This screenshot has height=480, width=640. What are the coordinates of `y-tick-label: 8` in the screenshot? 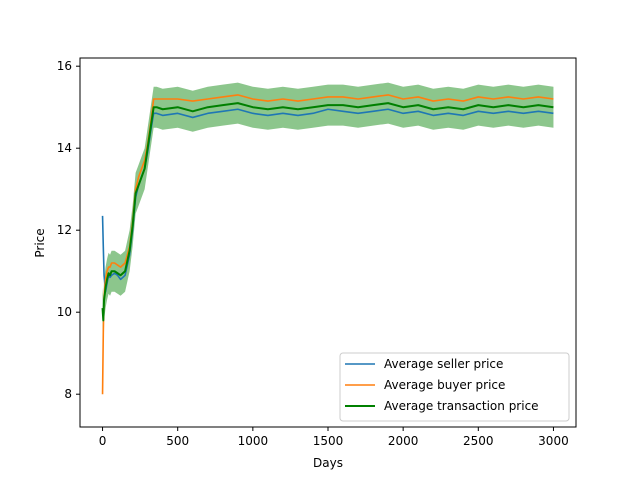 It's located at (68, 394).